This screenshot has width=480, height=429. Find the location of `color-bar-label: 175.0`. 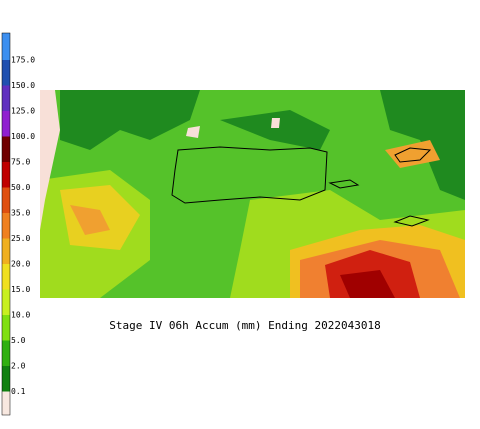

color-bar-label: 175.0 is located at coordinates (23, 60).